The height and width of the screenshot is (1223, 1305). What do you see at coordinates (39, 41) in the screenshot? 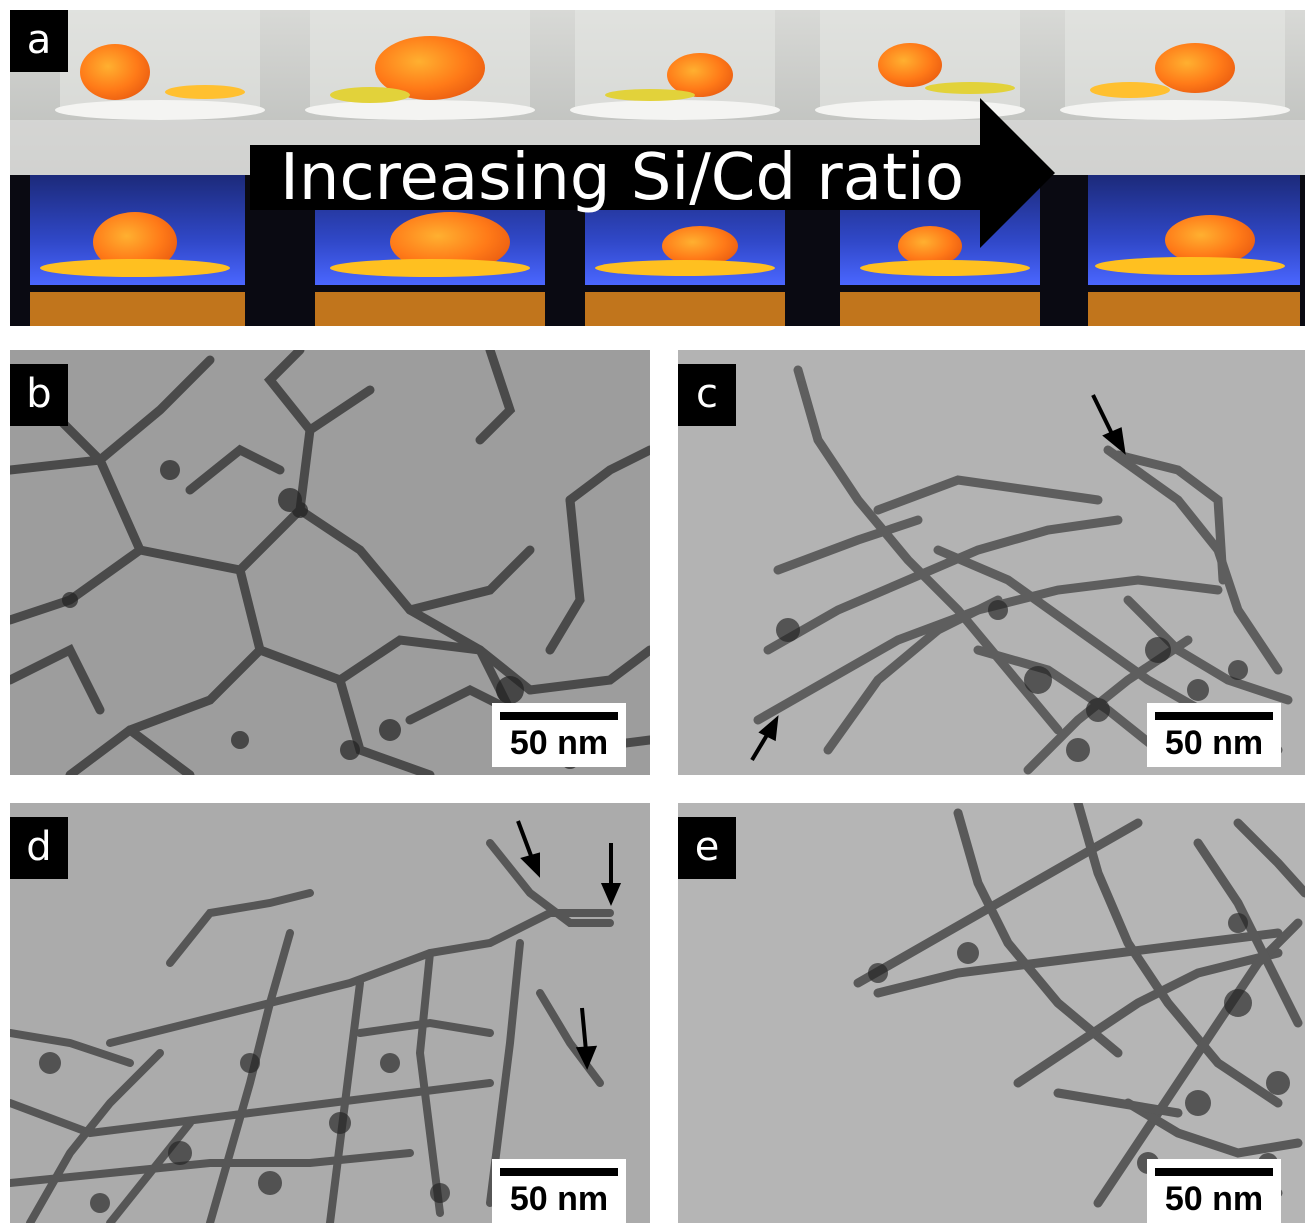
I see `panel-label-a: a` at bounding box center [39, 41].